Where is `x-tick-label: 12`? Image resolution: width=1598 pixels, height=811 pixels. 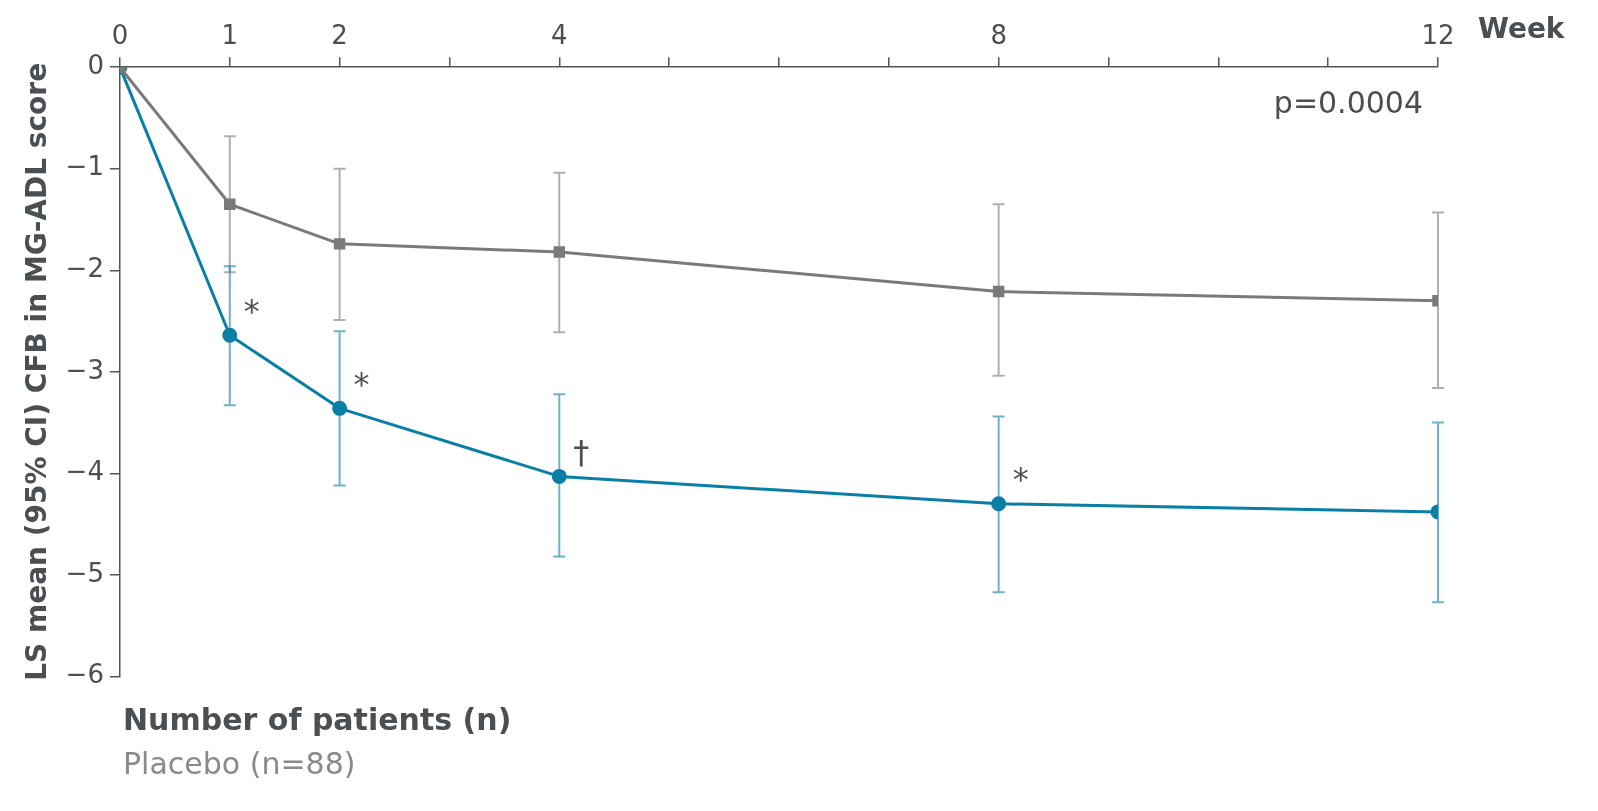 x-tick-label: 12 is located at coordinates (1438, 35).